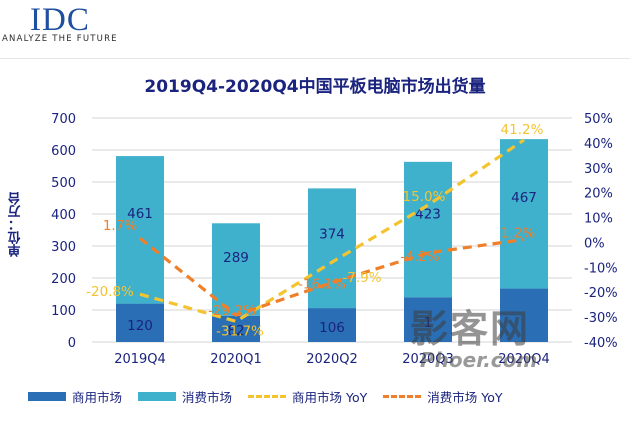 The height and width of the screenshot is (425, 630). What do you see at coordinates (63, 151) in the screenshot?
I see `y-tick-label: 600` at bounding box center [63, 151].